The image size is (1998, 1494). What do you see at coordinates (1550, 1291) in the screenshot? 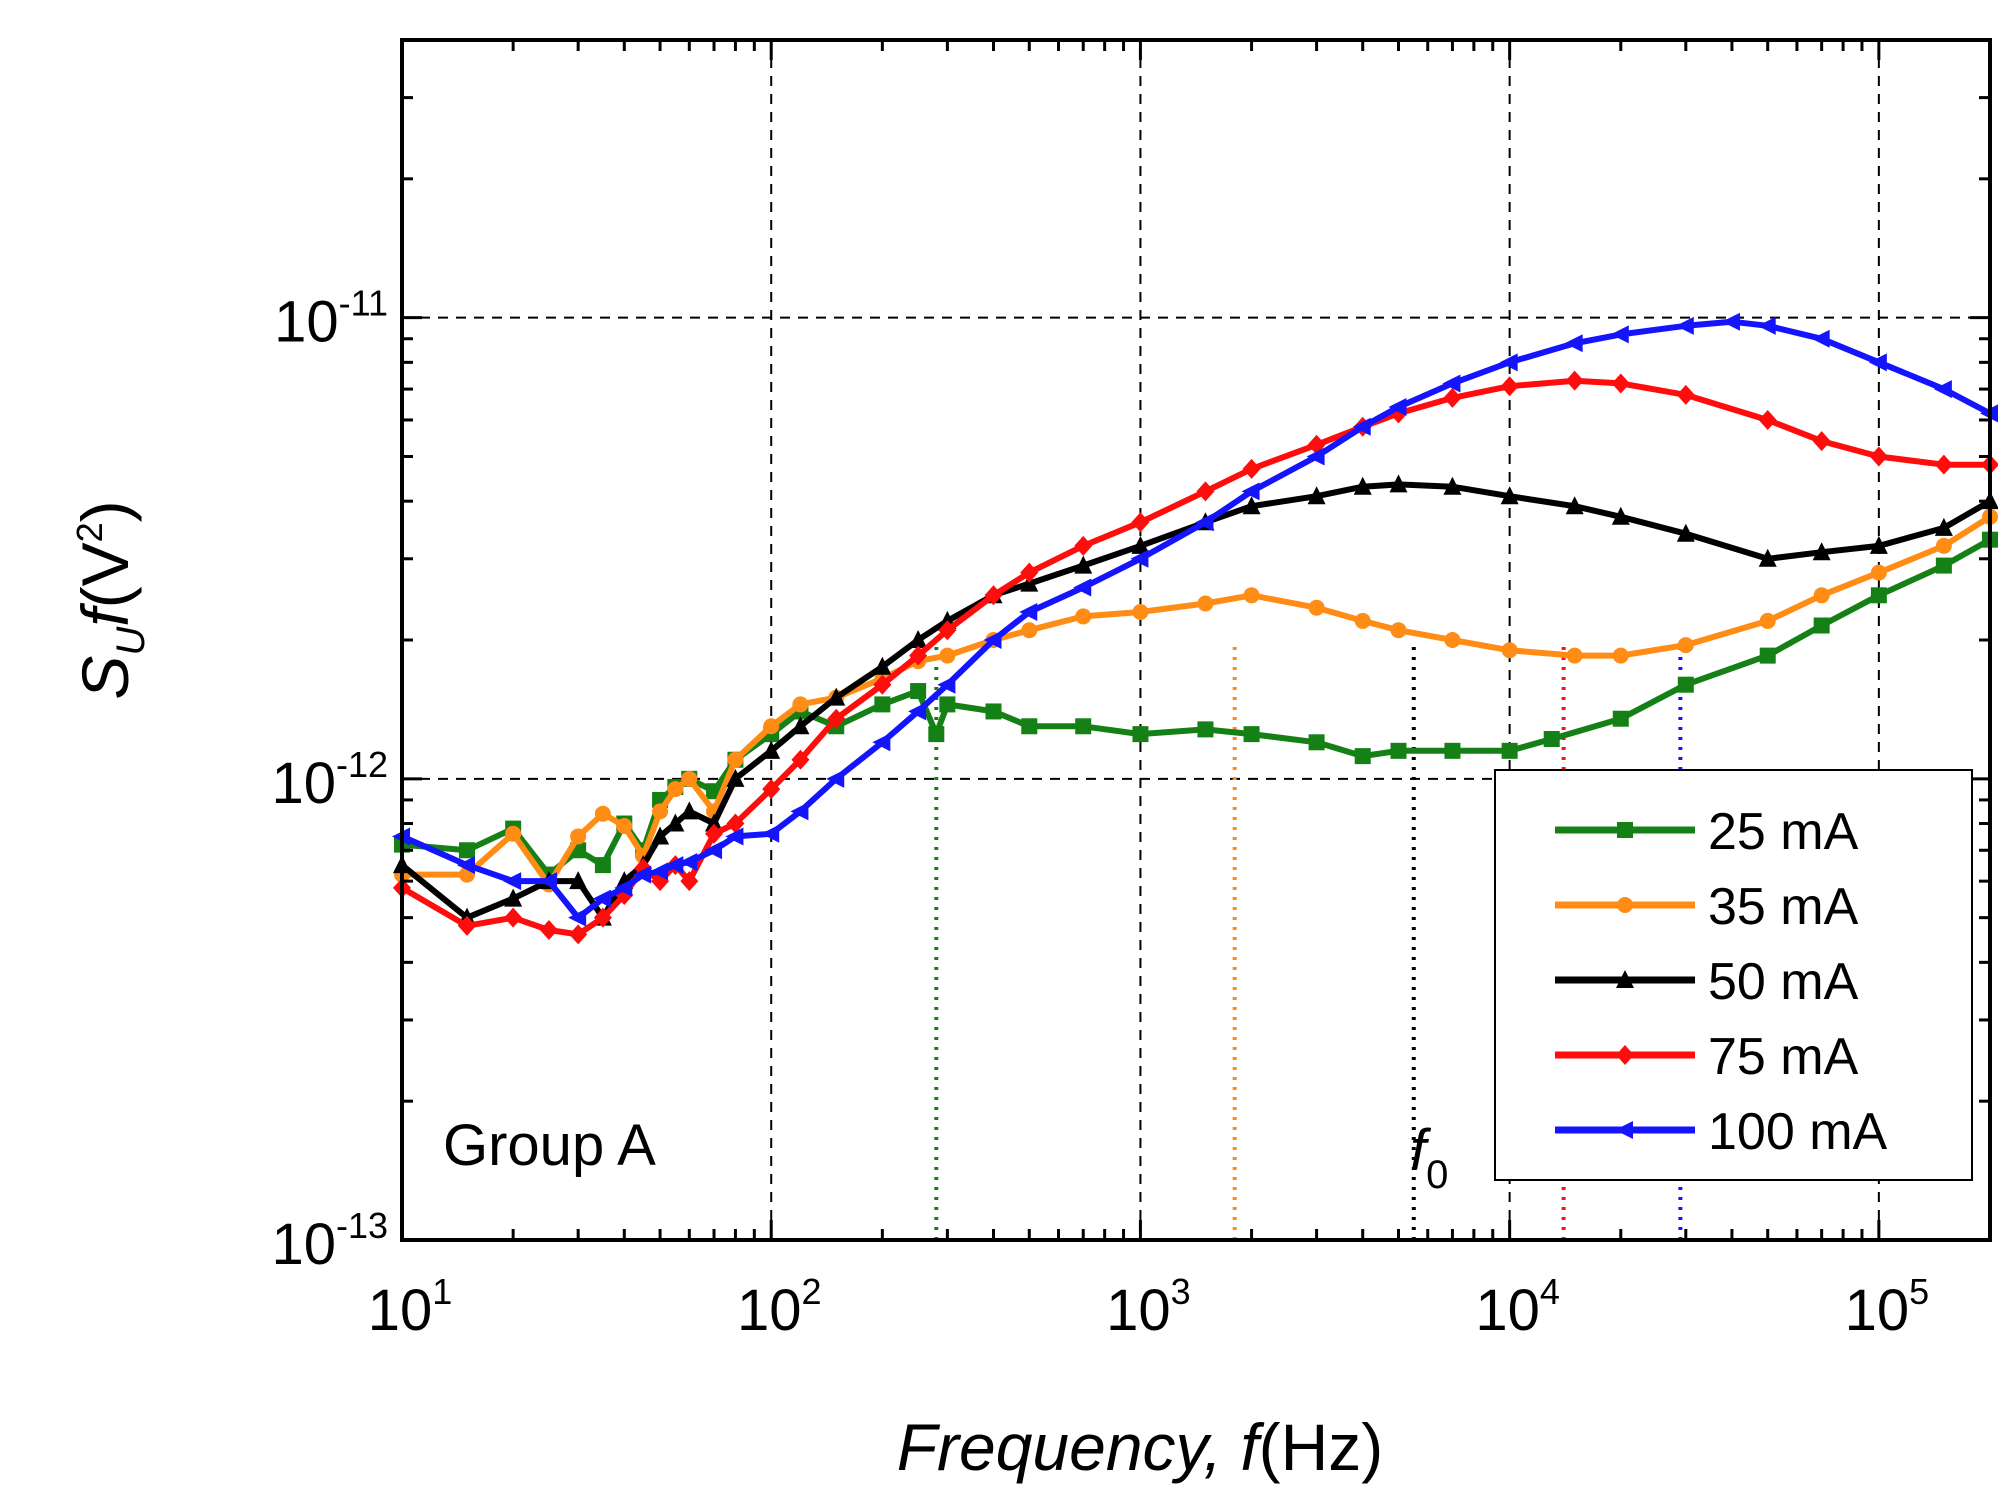
I see `x-tick-label-4-exp: 4` at bounding box center [1550, 1291].